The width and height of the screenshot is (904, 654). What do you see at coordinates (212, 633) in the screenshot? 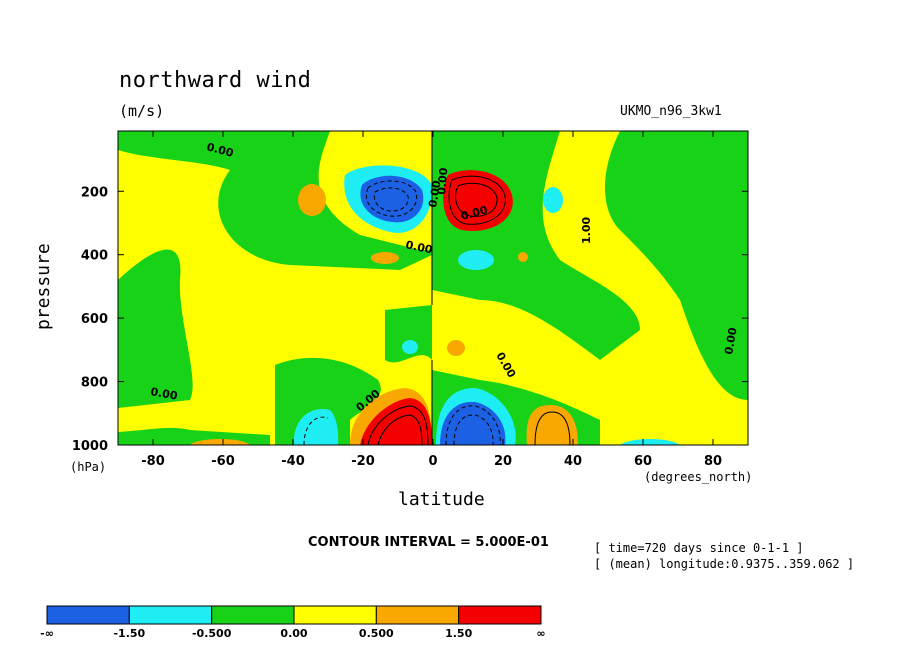
I see `colorbar-label: -0.500` at bounding box center [212, 633].